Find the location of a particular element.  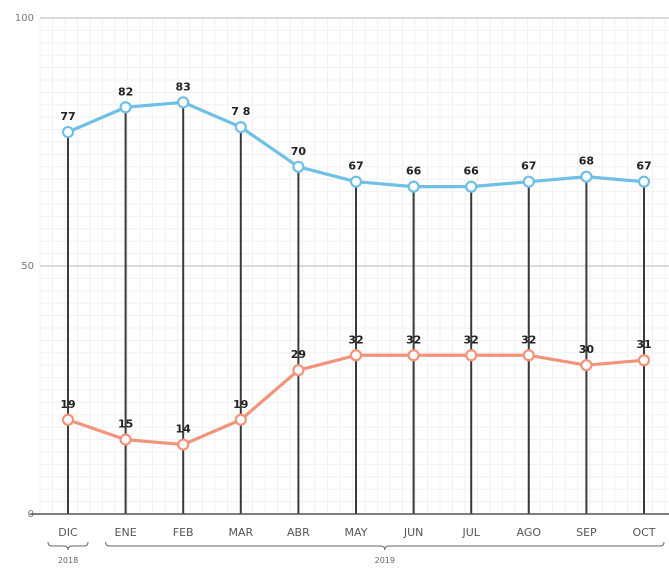

data-label: 68 is located at coordinates (586, 161).